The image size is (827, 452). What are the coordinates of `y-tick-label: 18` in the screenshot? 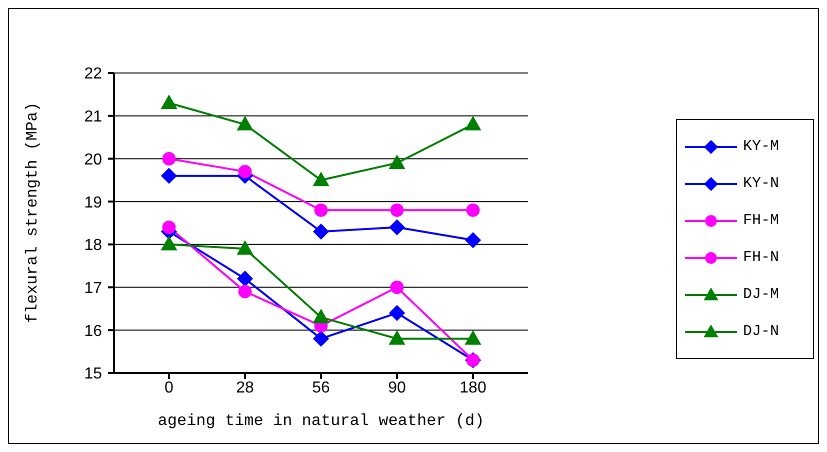 It's located at (93, 245).